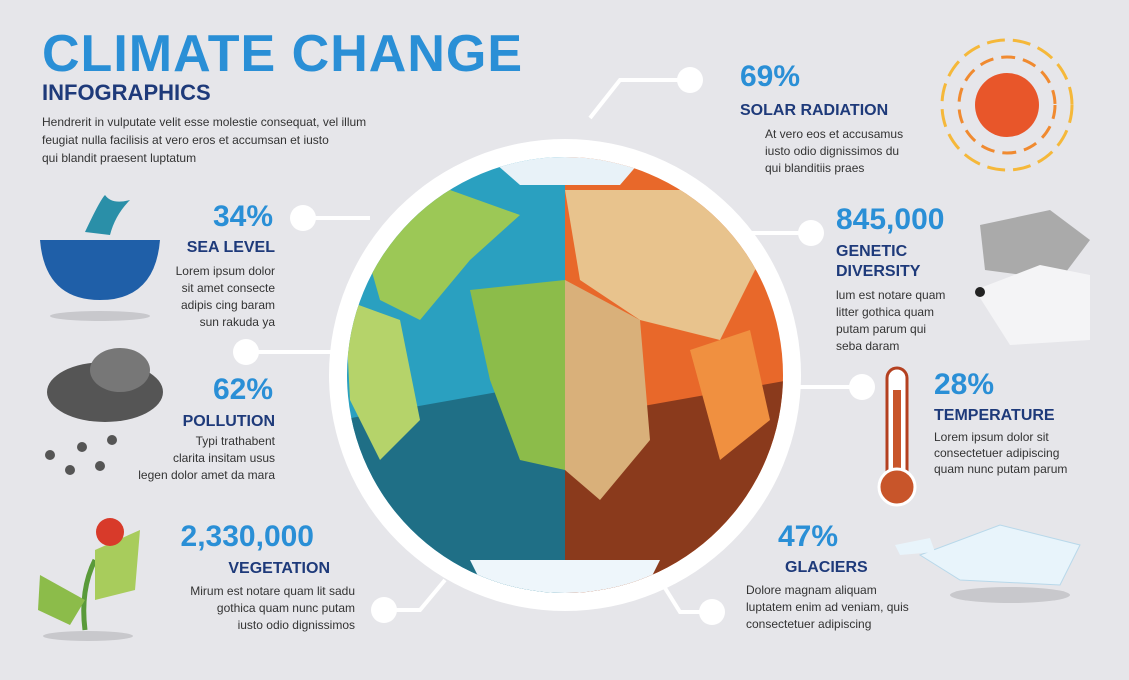 The width and height of the screenshot is (1129, 680). I want to click on item-label: POLLUTION, so click(228, 421).